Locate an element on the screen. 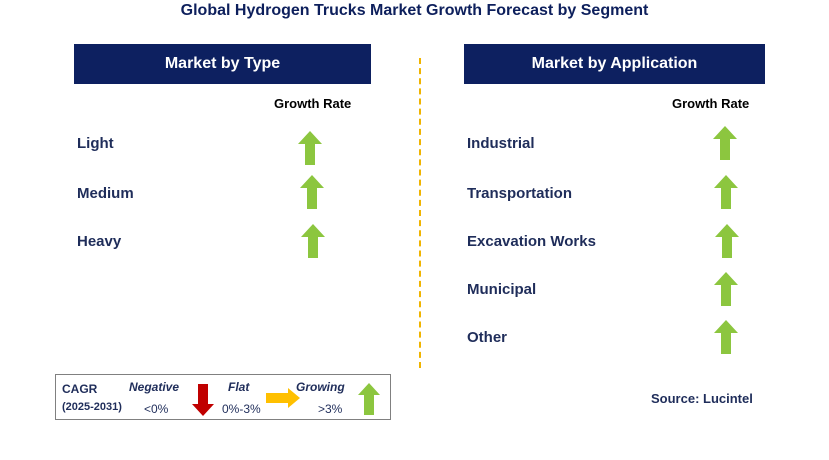 The image size is (829, 460). type-row-label: Medium is located at coordinates (105, 193).